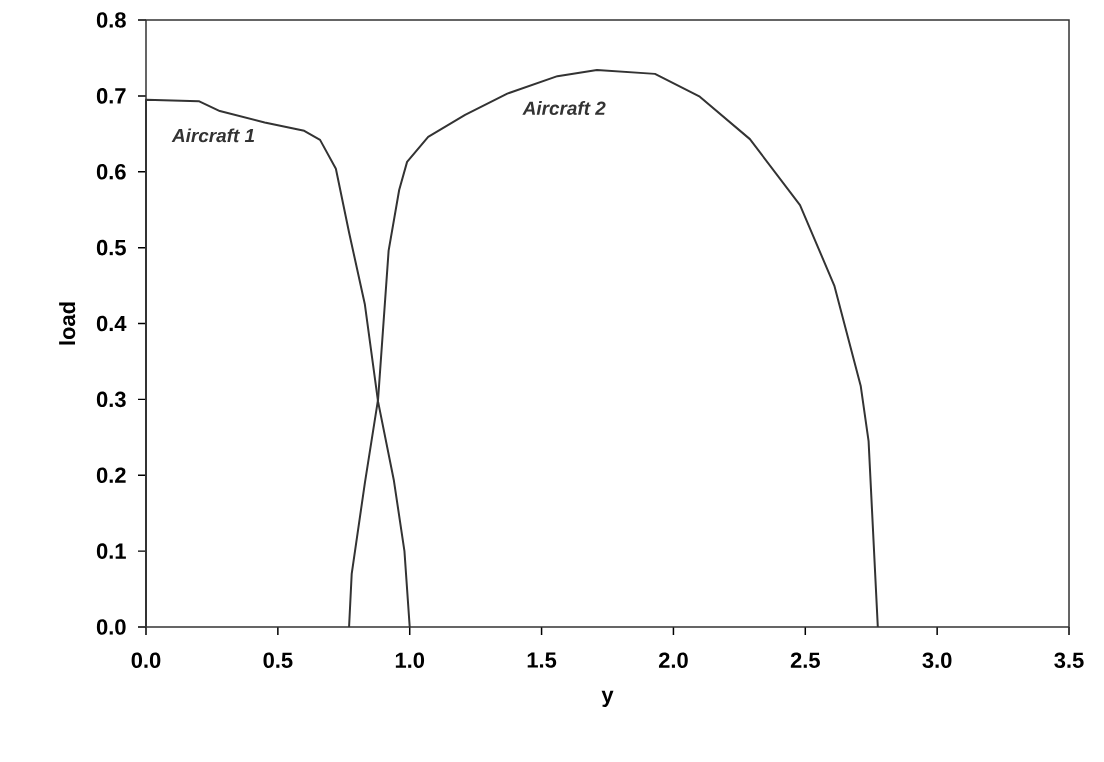  I want to click on x-tick-label: 2.5, so click(805, 660).